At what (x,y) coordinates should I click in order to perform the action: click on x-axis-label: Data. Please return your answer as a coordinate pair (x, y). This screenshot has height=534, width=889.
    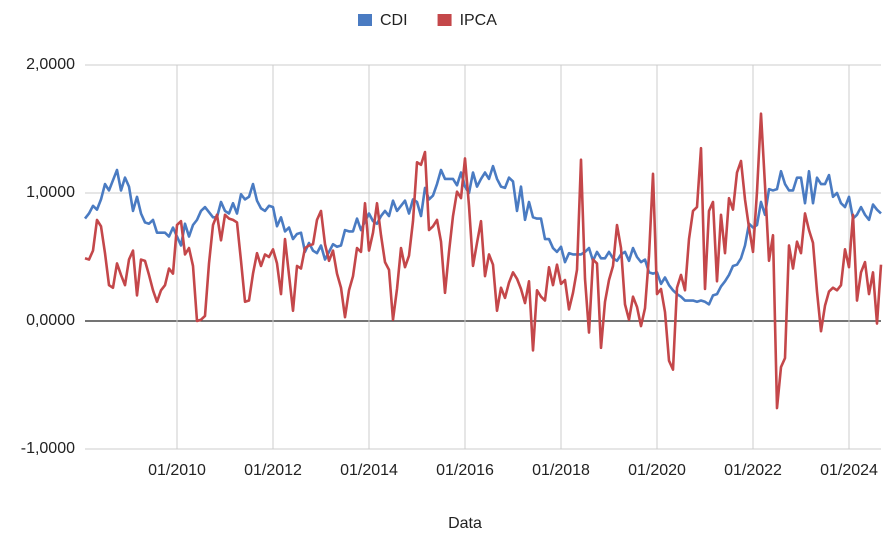
    Looking at the image, I should click on (465, 523).